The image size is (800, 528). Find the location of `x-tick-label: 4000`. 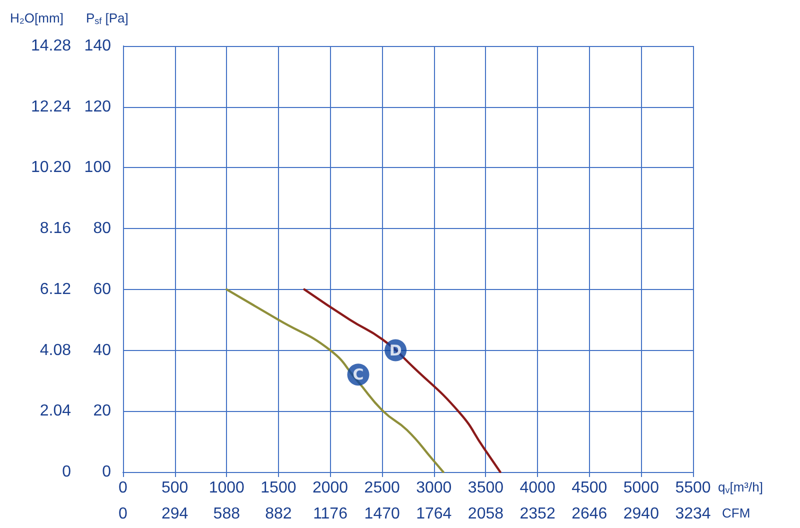

x-tick-label: 4000 is located at coordinates (538, 488).